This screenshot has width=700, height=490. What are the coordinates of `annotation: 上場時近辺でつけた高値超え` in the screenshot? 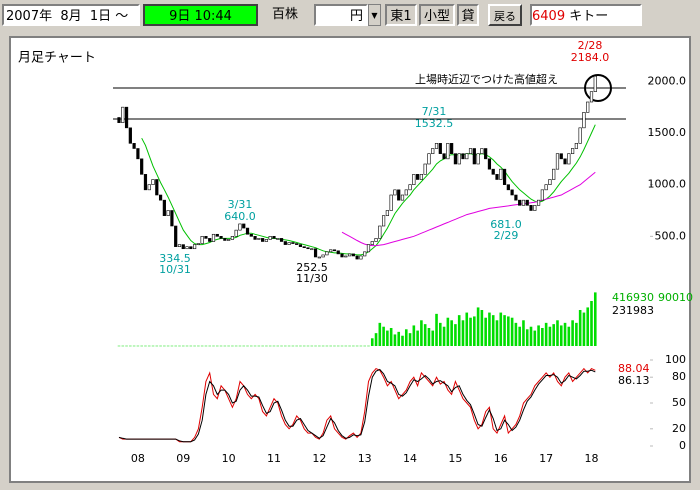 It's located at (486, 79).